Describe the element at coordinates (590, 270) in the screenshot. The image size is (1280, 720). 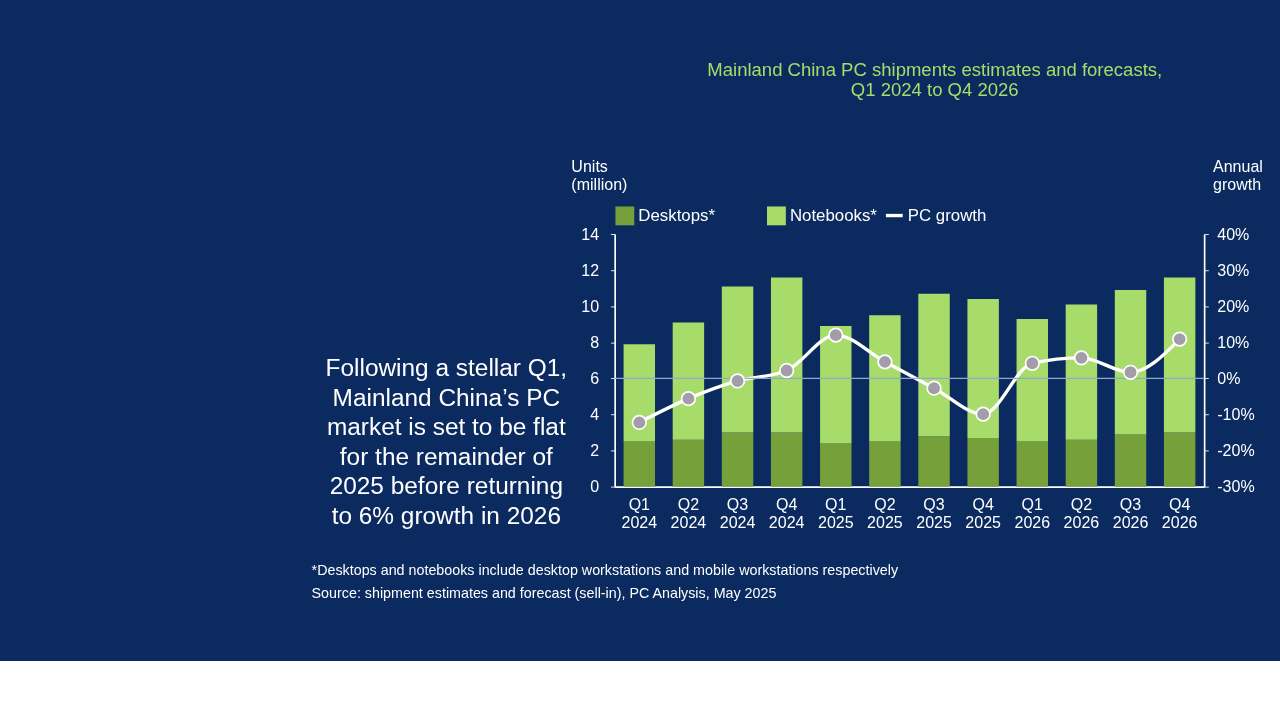
I see `y-tick-label: 12` at that location.